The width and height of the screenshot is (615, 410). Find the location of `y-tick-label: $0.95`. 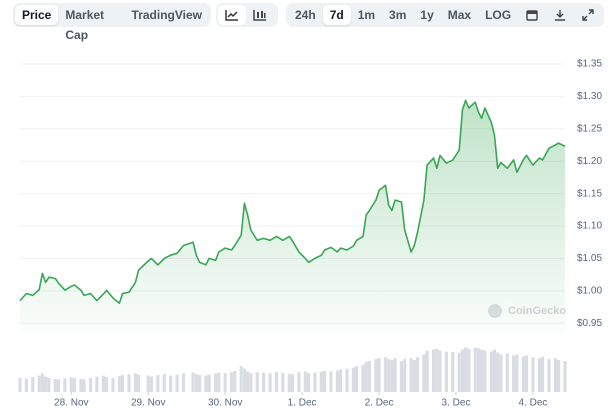

y-tick-label: $0.95 is located at coordinates (589, 323).